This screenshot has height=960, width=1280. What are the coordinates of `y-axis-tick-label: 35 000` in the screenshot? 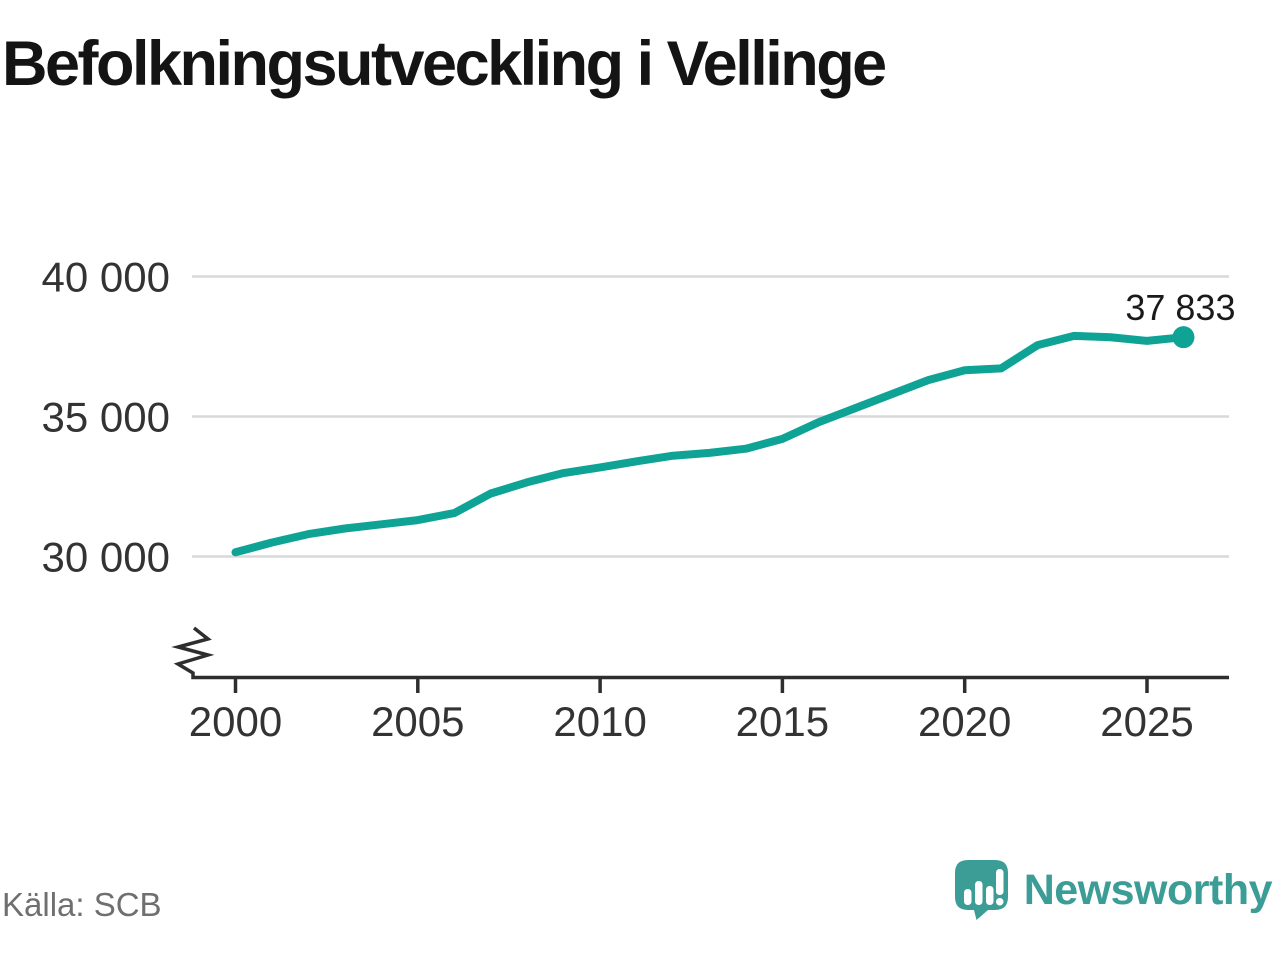 It's located at (106, 417).